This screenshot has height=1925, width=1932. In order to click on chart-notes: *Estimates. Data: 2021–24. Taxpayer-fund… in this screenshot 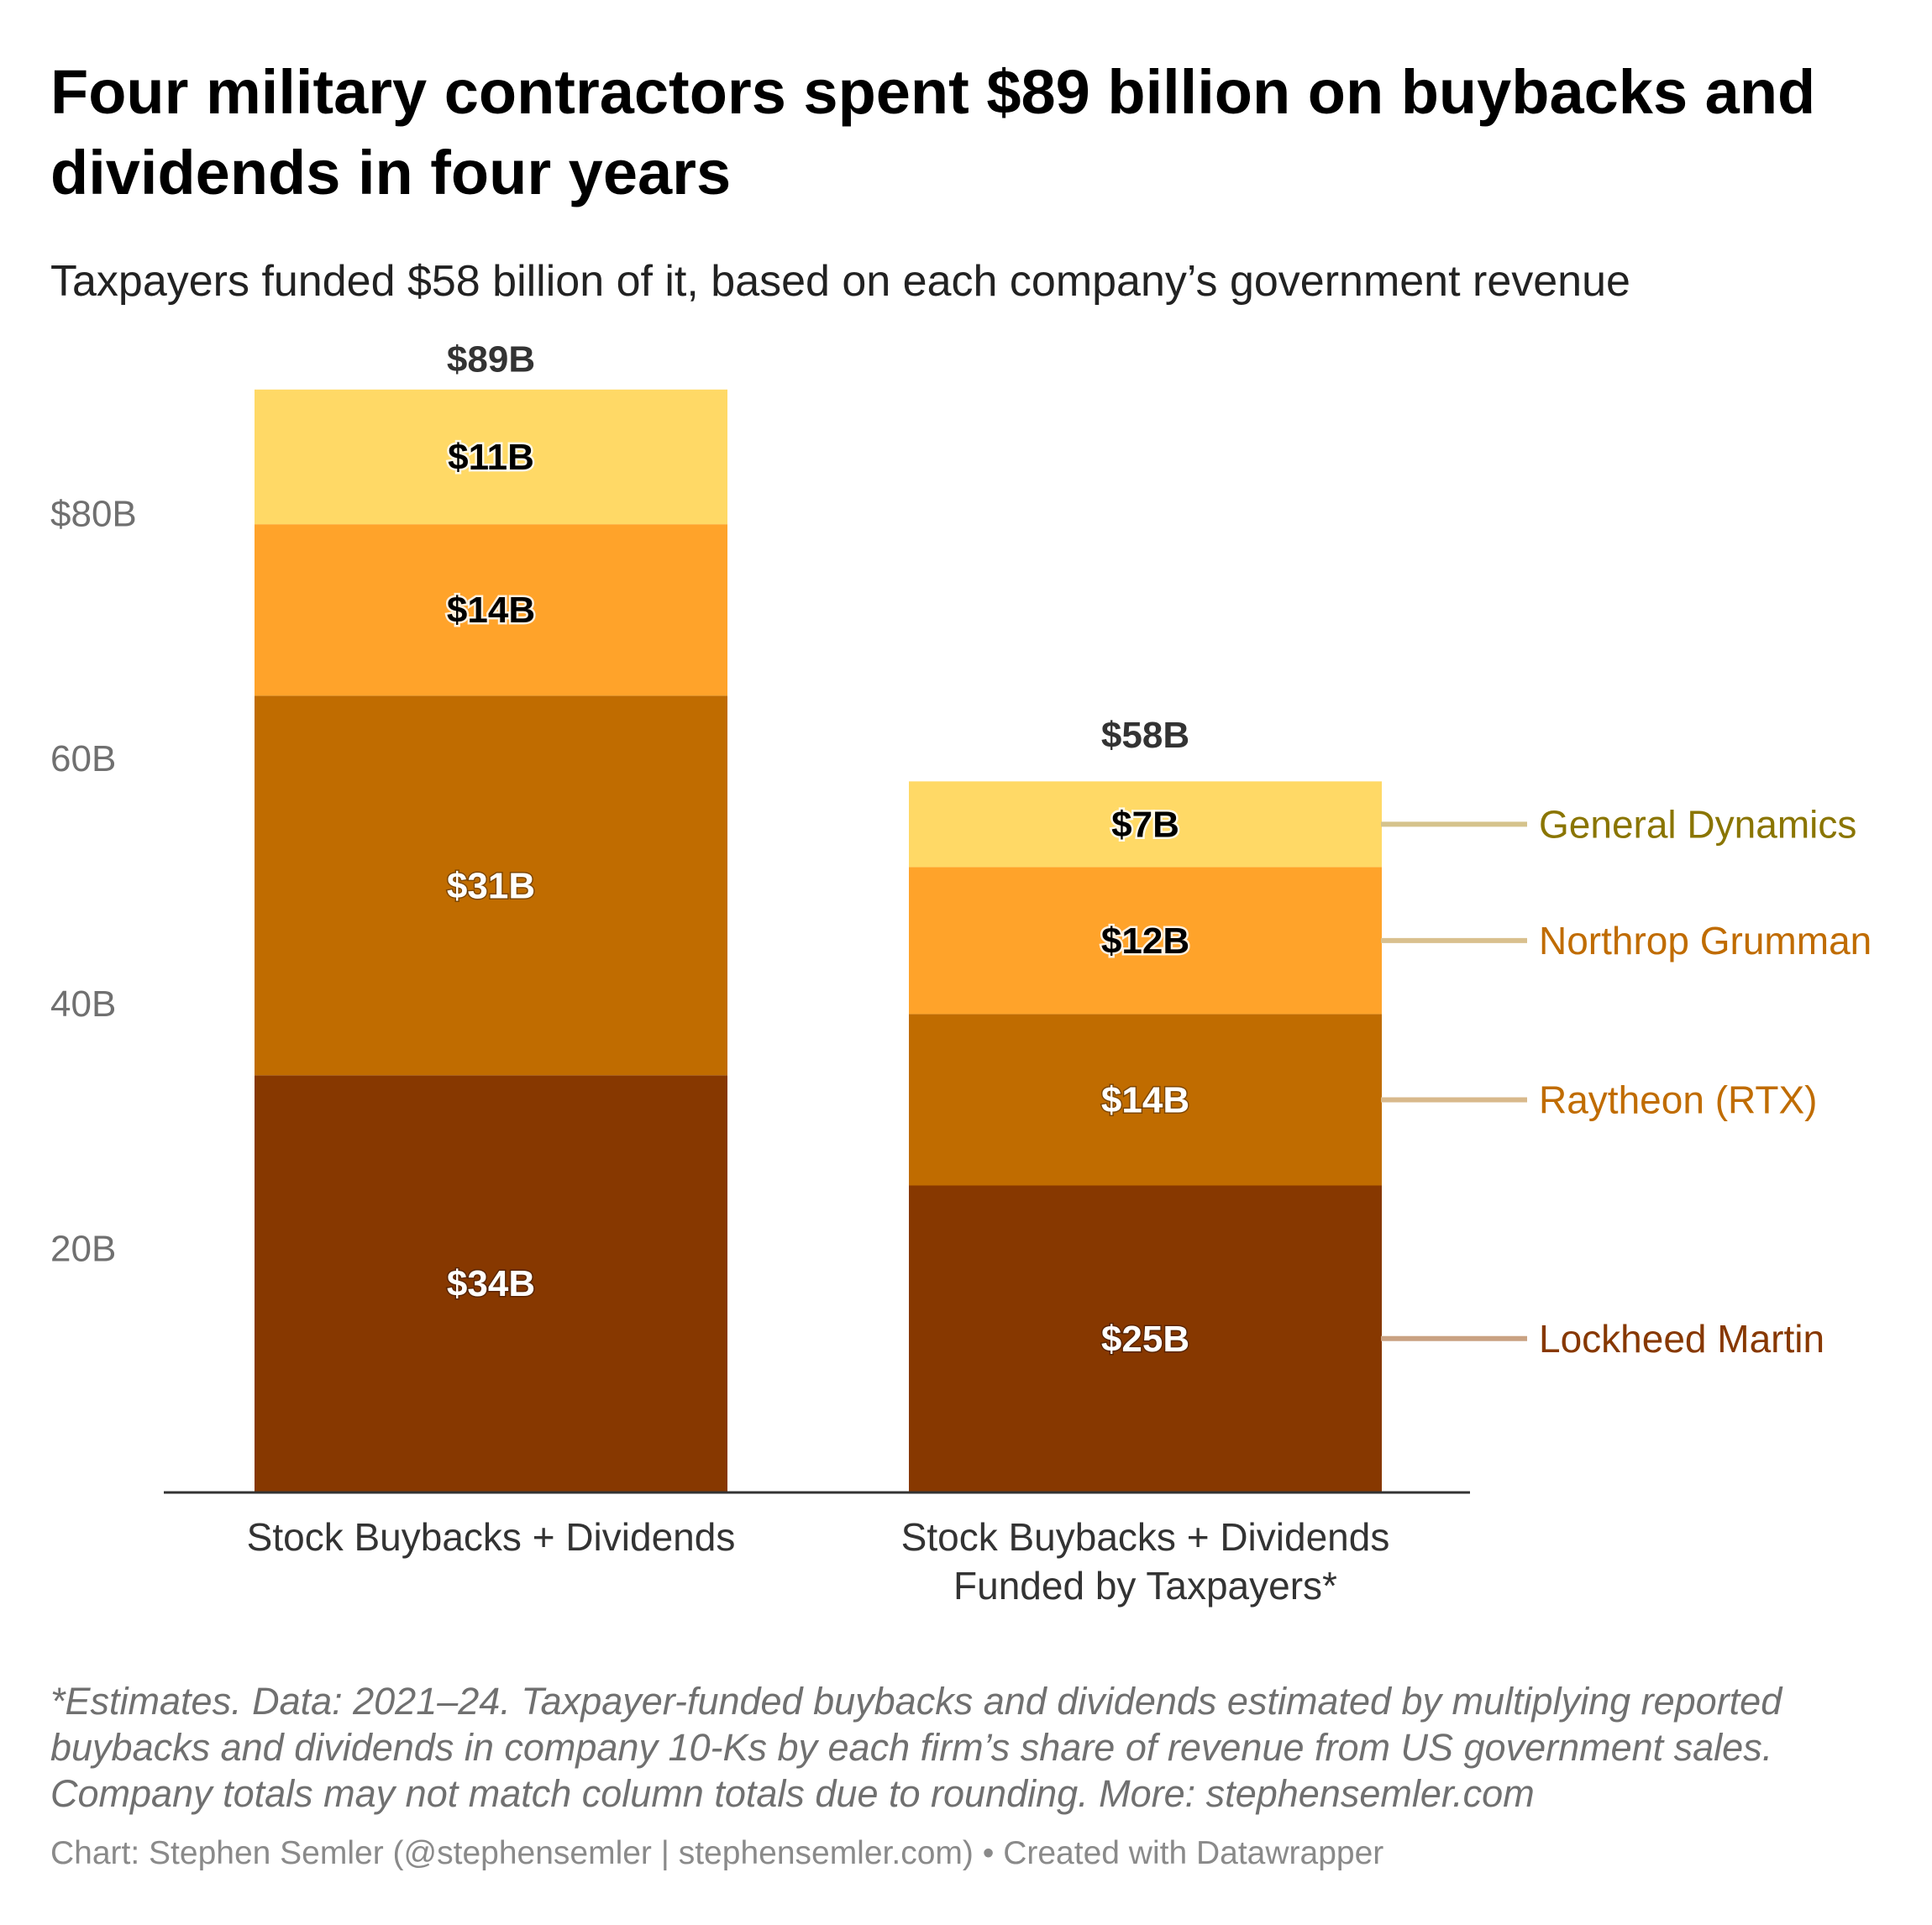, I will do `click(916, 1748)`.